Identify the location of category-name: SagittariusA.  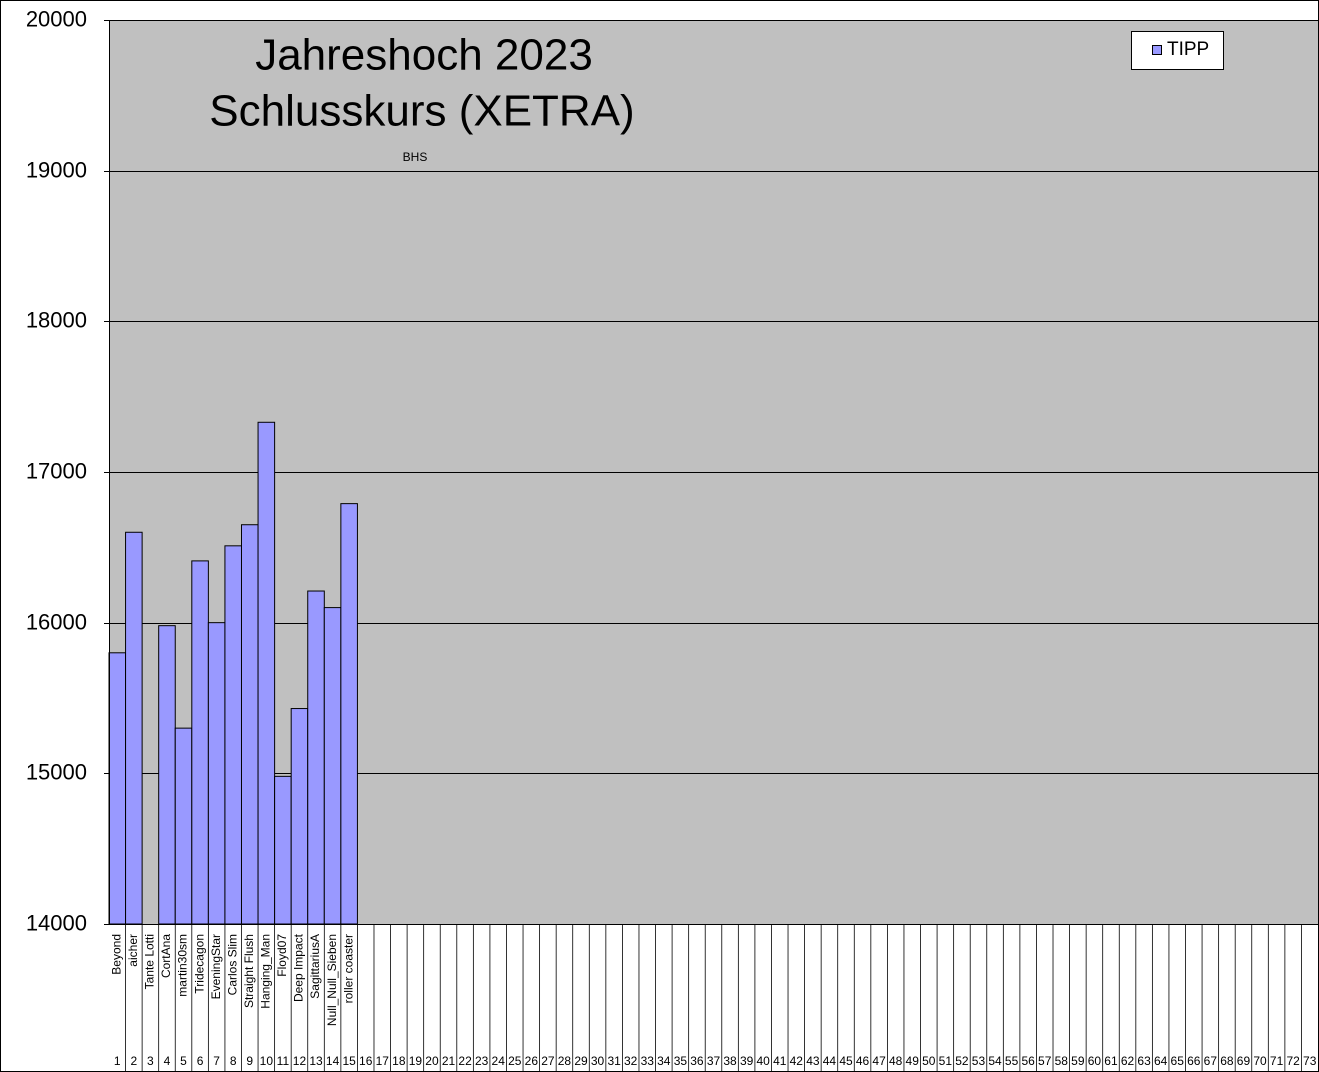
(315, 966).